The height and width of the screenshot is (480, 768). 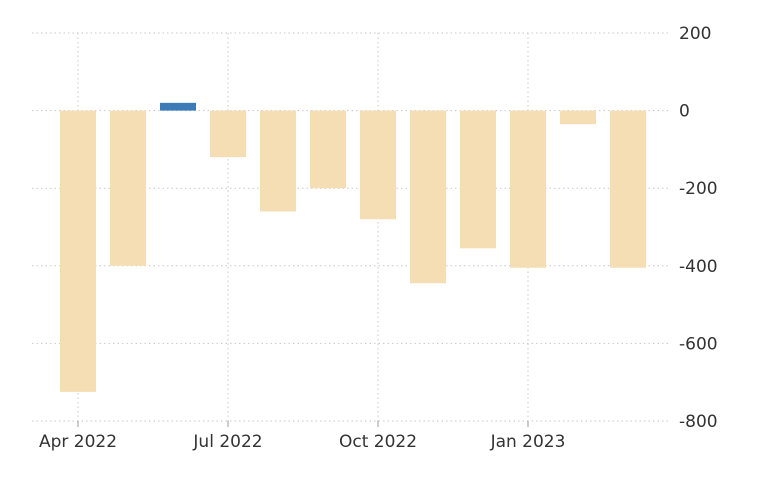 I want to click on bar-jan-2023, so click(x=528, y=189).